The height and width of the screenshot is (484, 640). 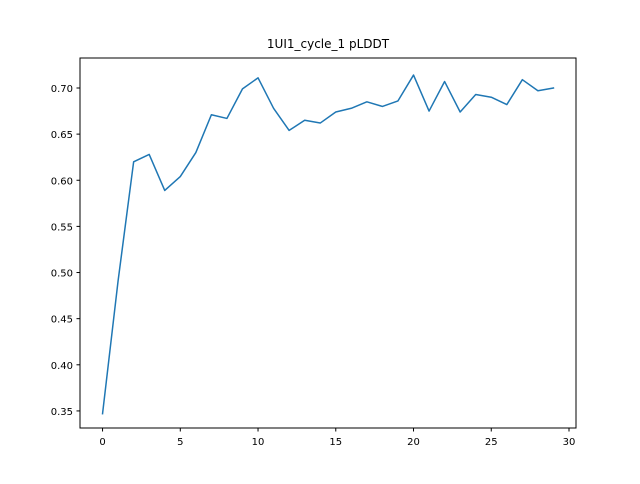 I want to click on y-tick-label: 0.70, so click(x=62, y=89).